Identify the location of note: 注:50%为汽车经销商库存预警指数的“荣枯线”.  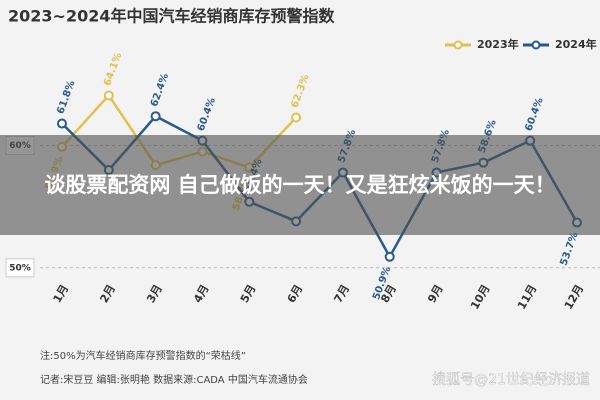
(143, 355).